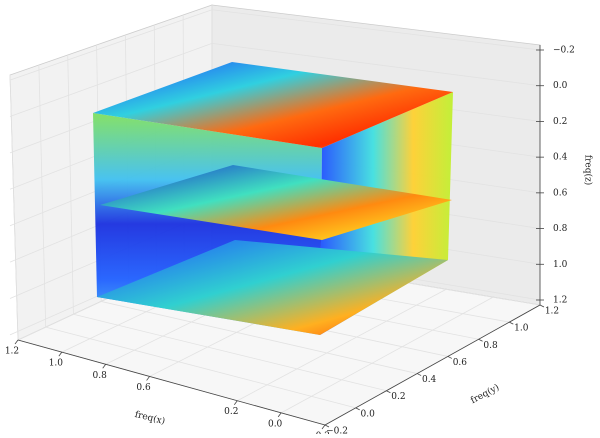 The width and height of the screenshot is (600, 438). I want to click on x-tick-label: 0.8, so click(100, 376).